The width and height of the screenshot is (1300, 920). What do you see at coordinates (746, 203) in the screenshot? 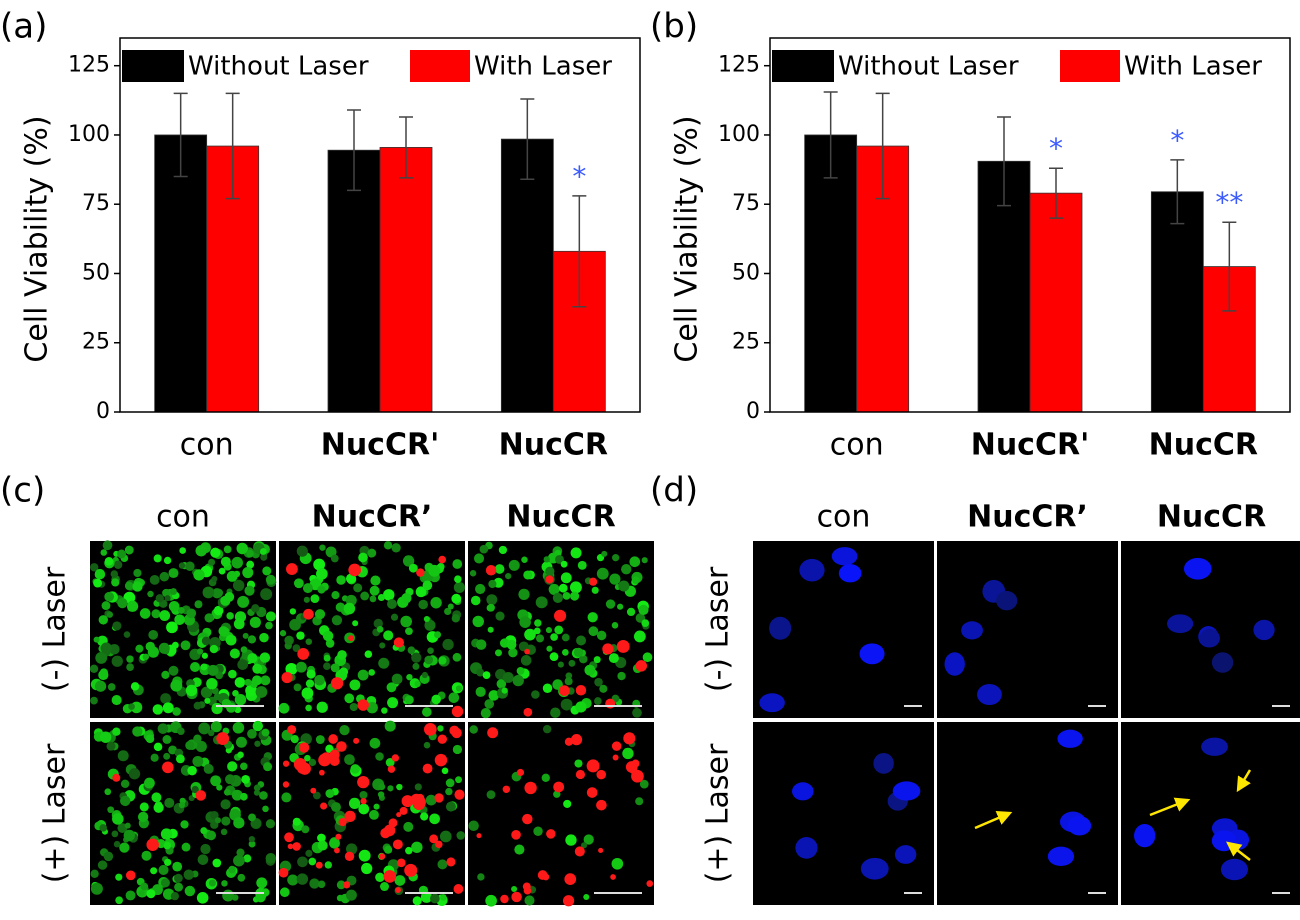
I see `y-tick-label: 75` at bounding box center [746, 203].